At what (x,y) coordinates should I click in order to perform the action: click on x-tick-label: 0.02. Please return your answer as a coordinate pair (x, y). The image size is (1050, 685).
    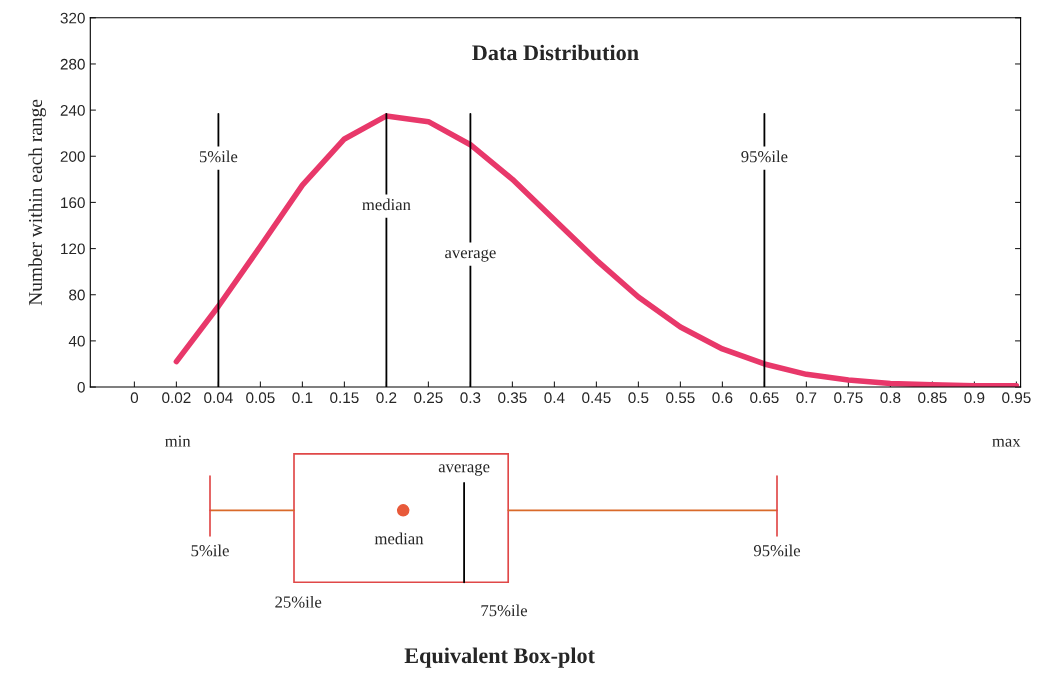
    Looking at the image, I should click on (176, 398).